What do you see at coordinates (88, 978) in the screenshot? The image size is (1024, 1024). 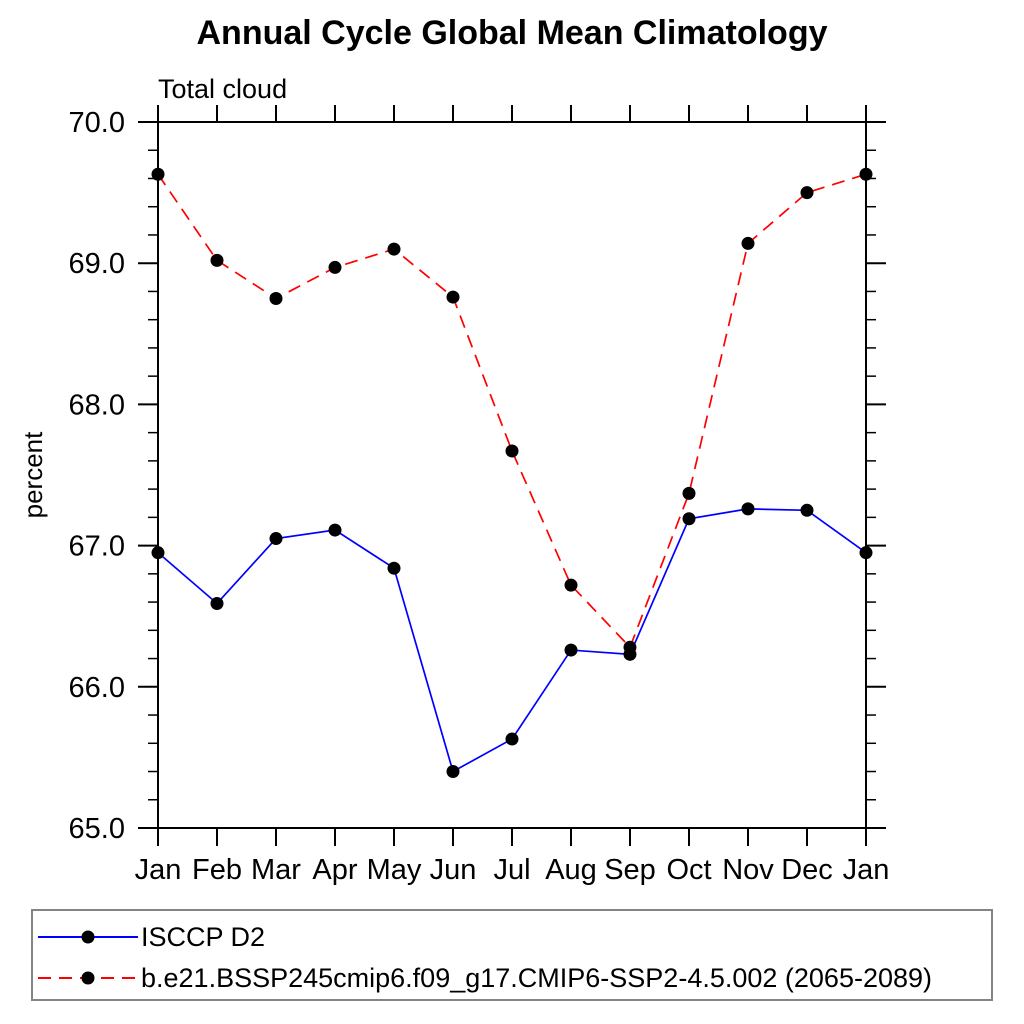 I see `legend-line-sample-dashed` at bounding box center [88, 978].